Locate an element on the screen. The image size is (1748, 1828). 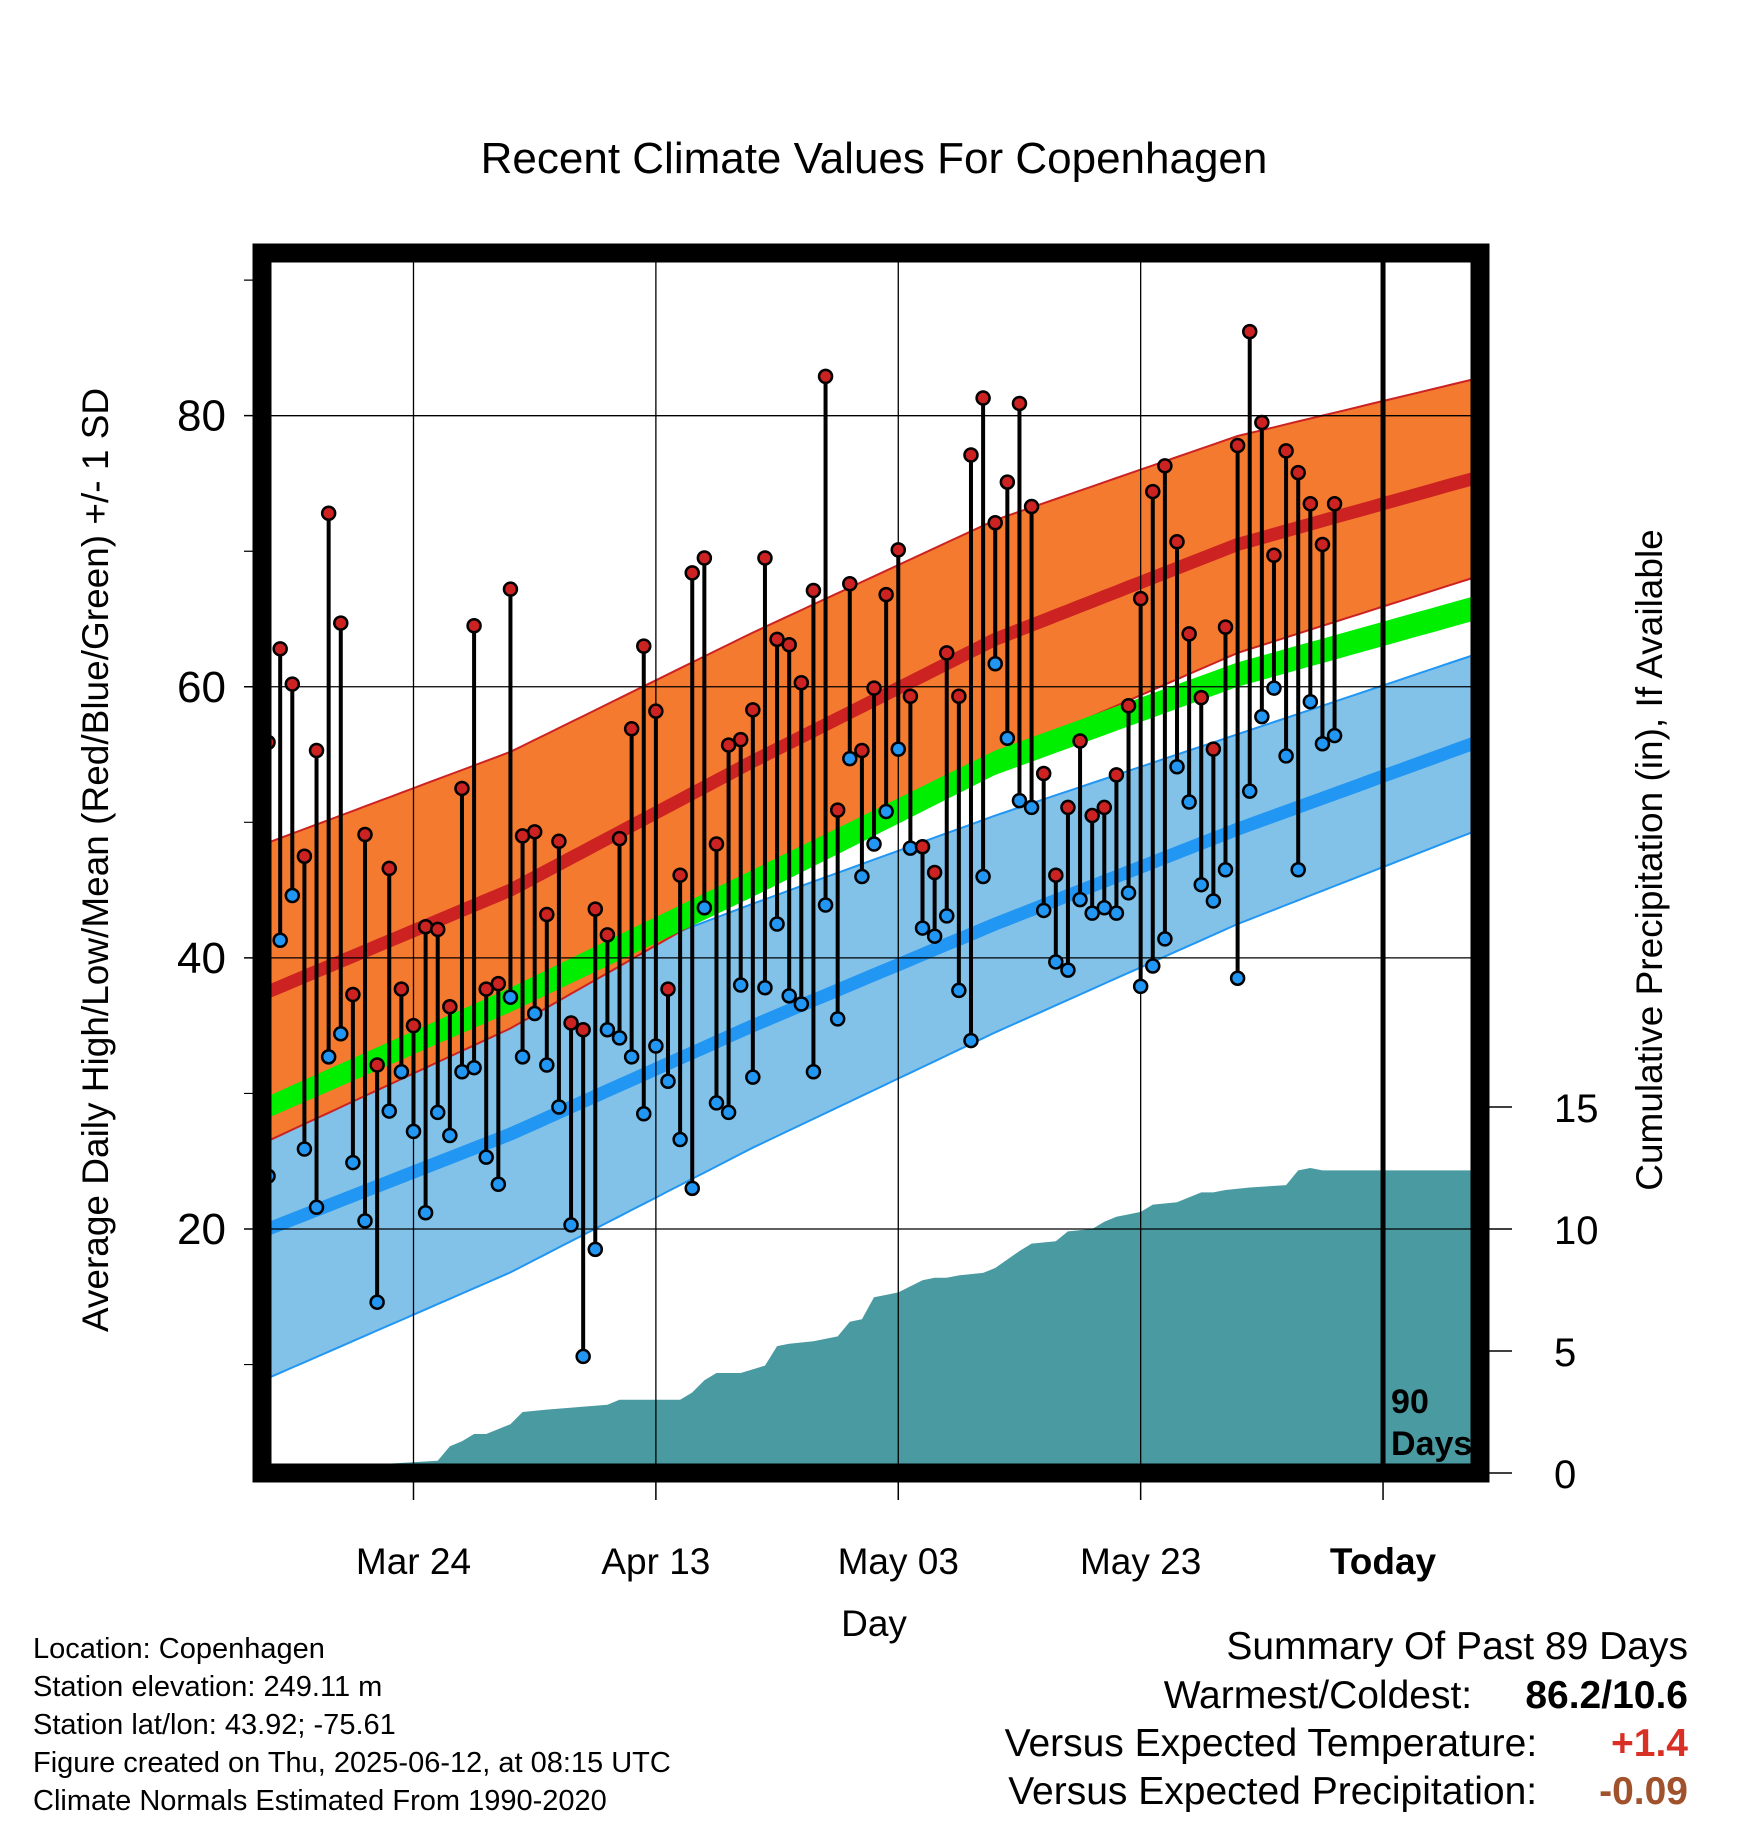
precip-area is located at coordinates (874, 1320).